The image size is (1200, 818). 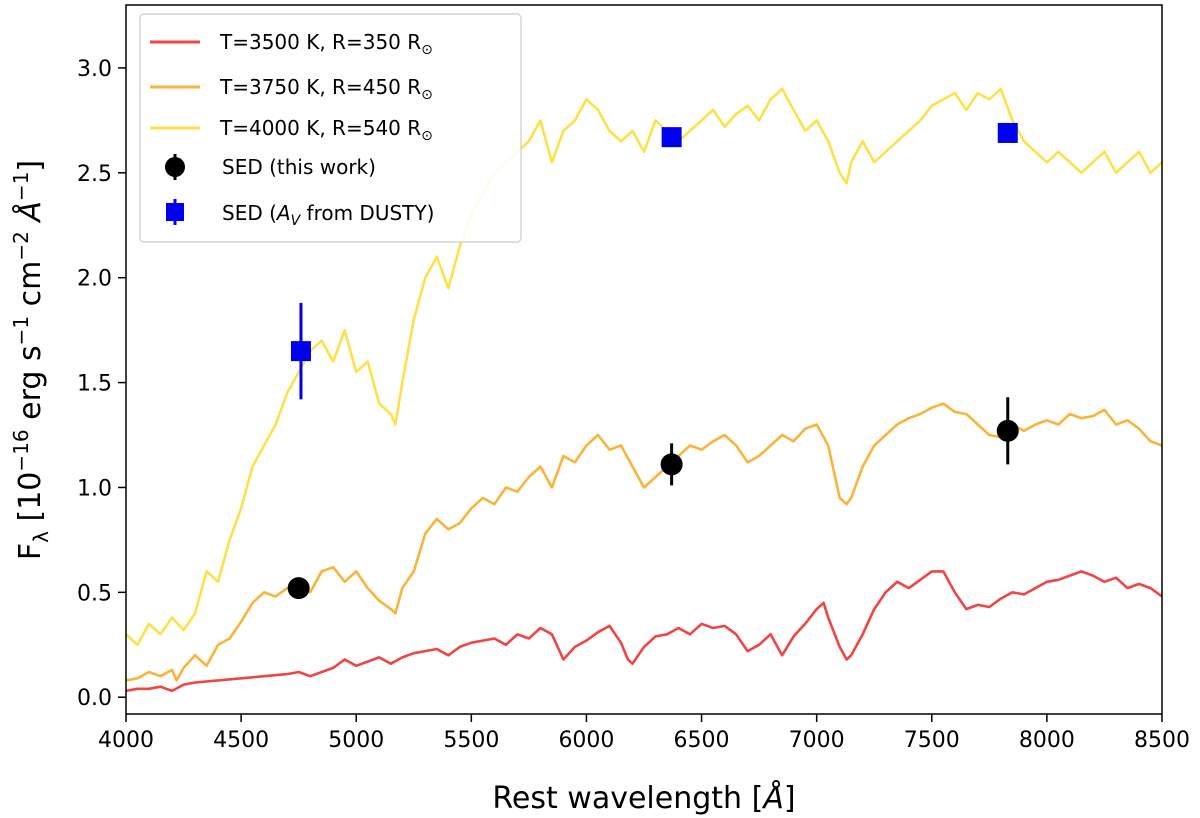 I want to click on y-tick-label: 0.0, so click(x=94, y=698).